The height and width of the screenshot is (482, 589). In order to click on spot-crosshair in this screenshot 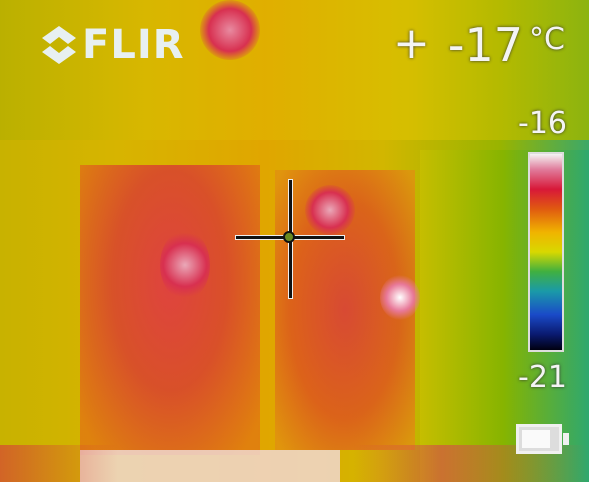, I will do `click(290, 239)`.